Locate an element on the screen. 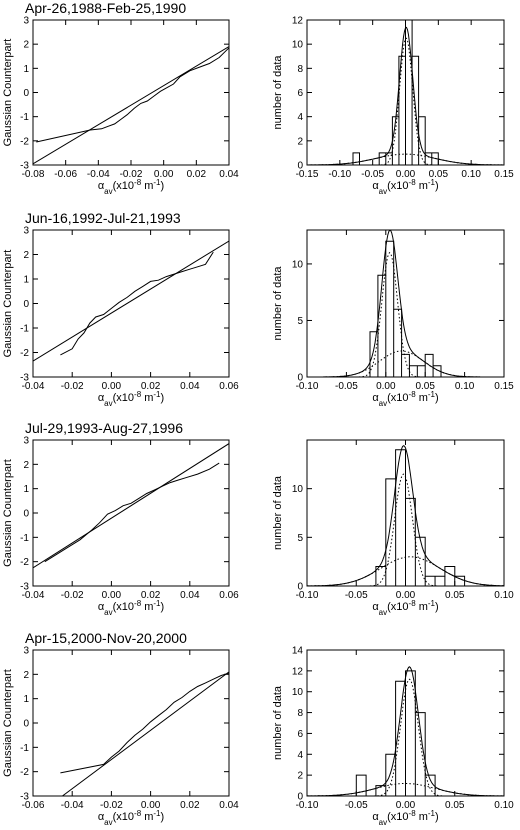 The image size is (520, 830). panel-title: Apr-26,1988-Feb-25,1990 is located at coordinates (105, 8).